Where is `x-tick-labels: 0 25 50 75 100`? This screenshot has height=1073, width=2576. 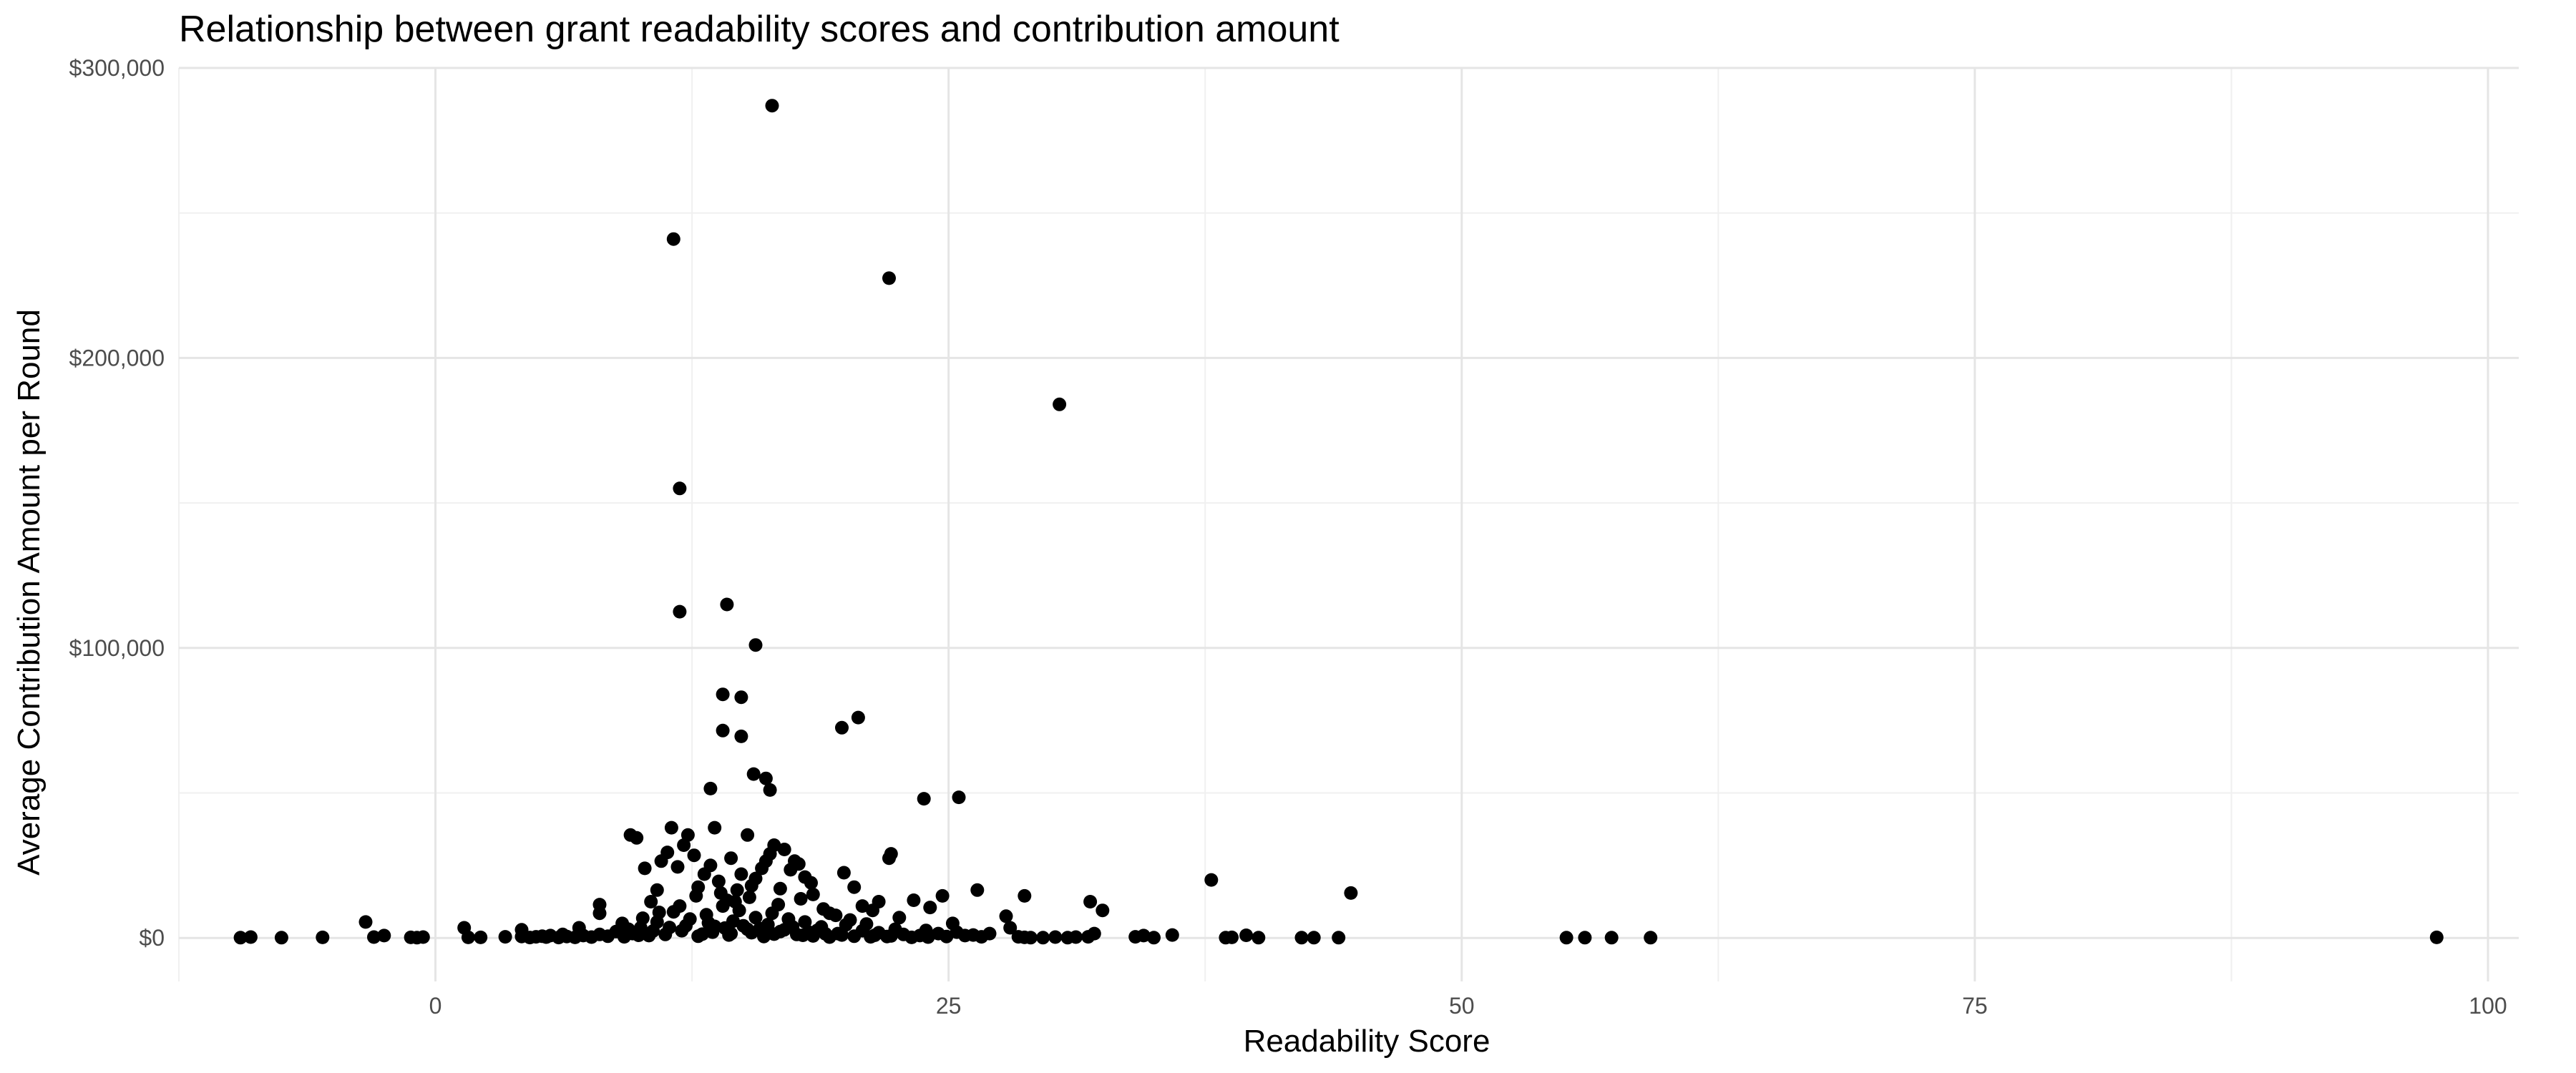
x-tick-labels: 0 25 50 75 100 is located at coordinates (1468, 1006).